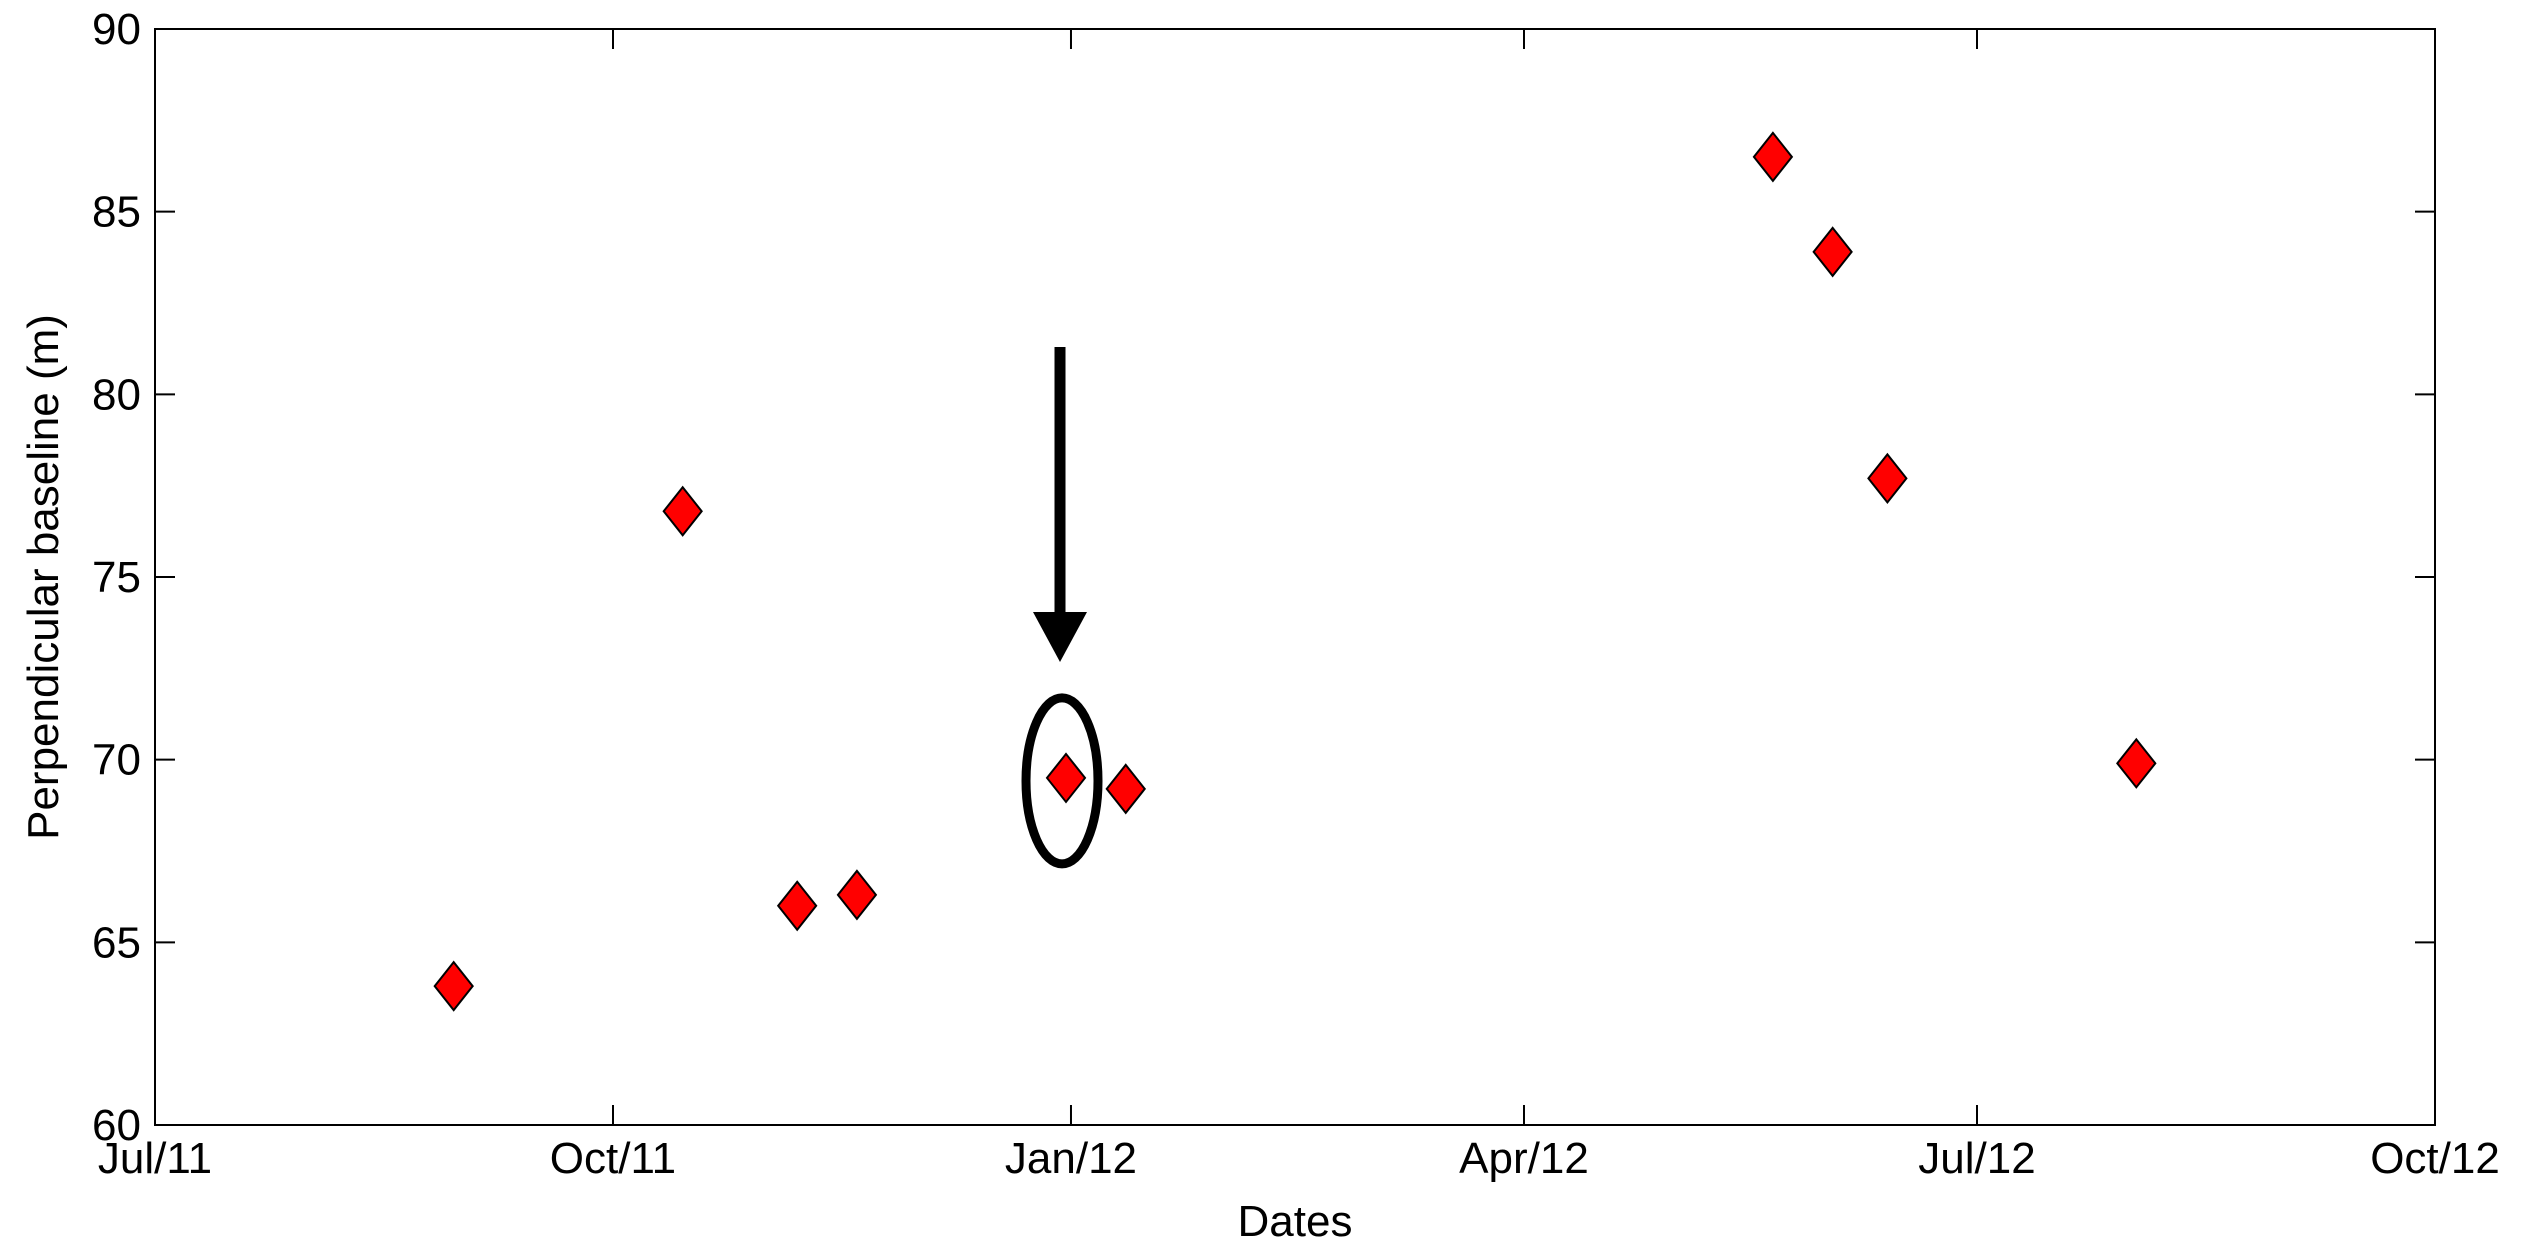 The image size is (2531, 1247). What do you see at coordinates (613, 1158) in the screenshot?
I see `x-tick-label: Oct/11` at bounding box center [613, 1158].